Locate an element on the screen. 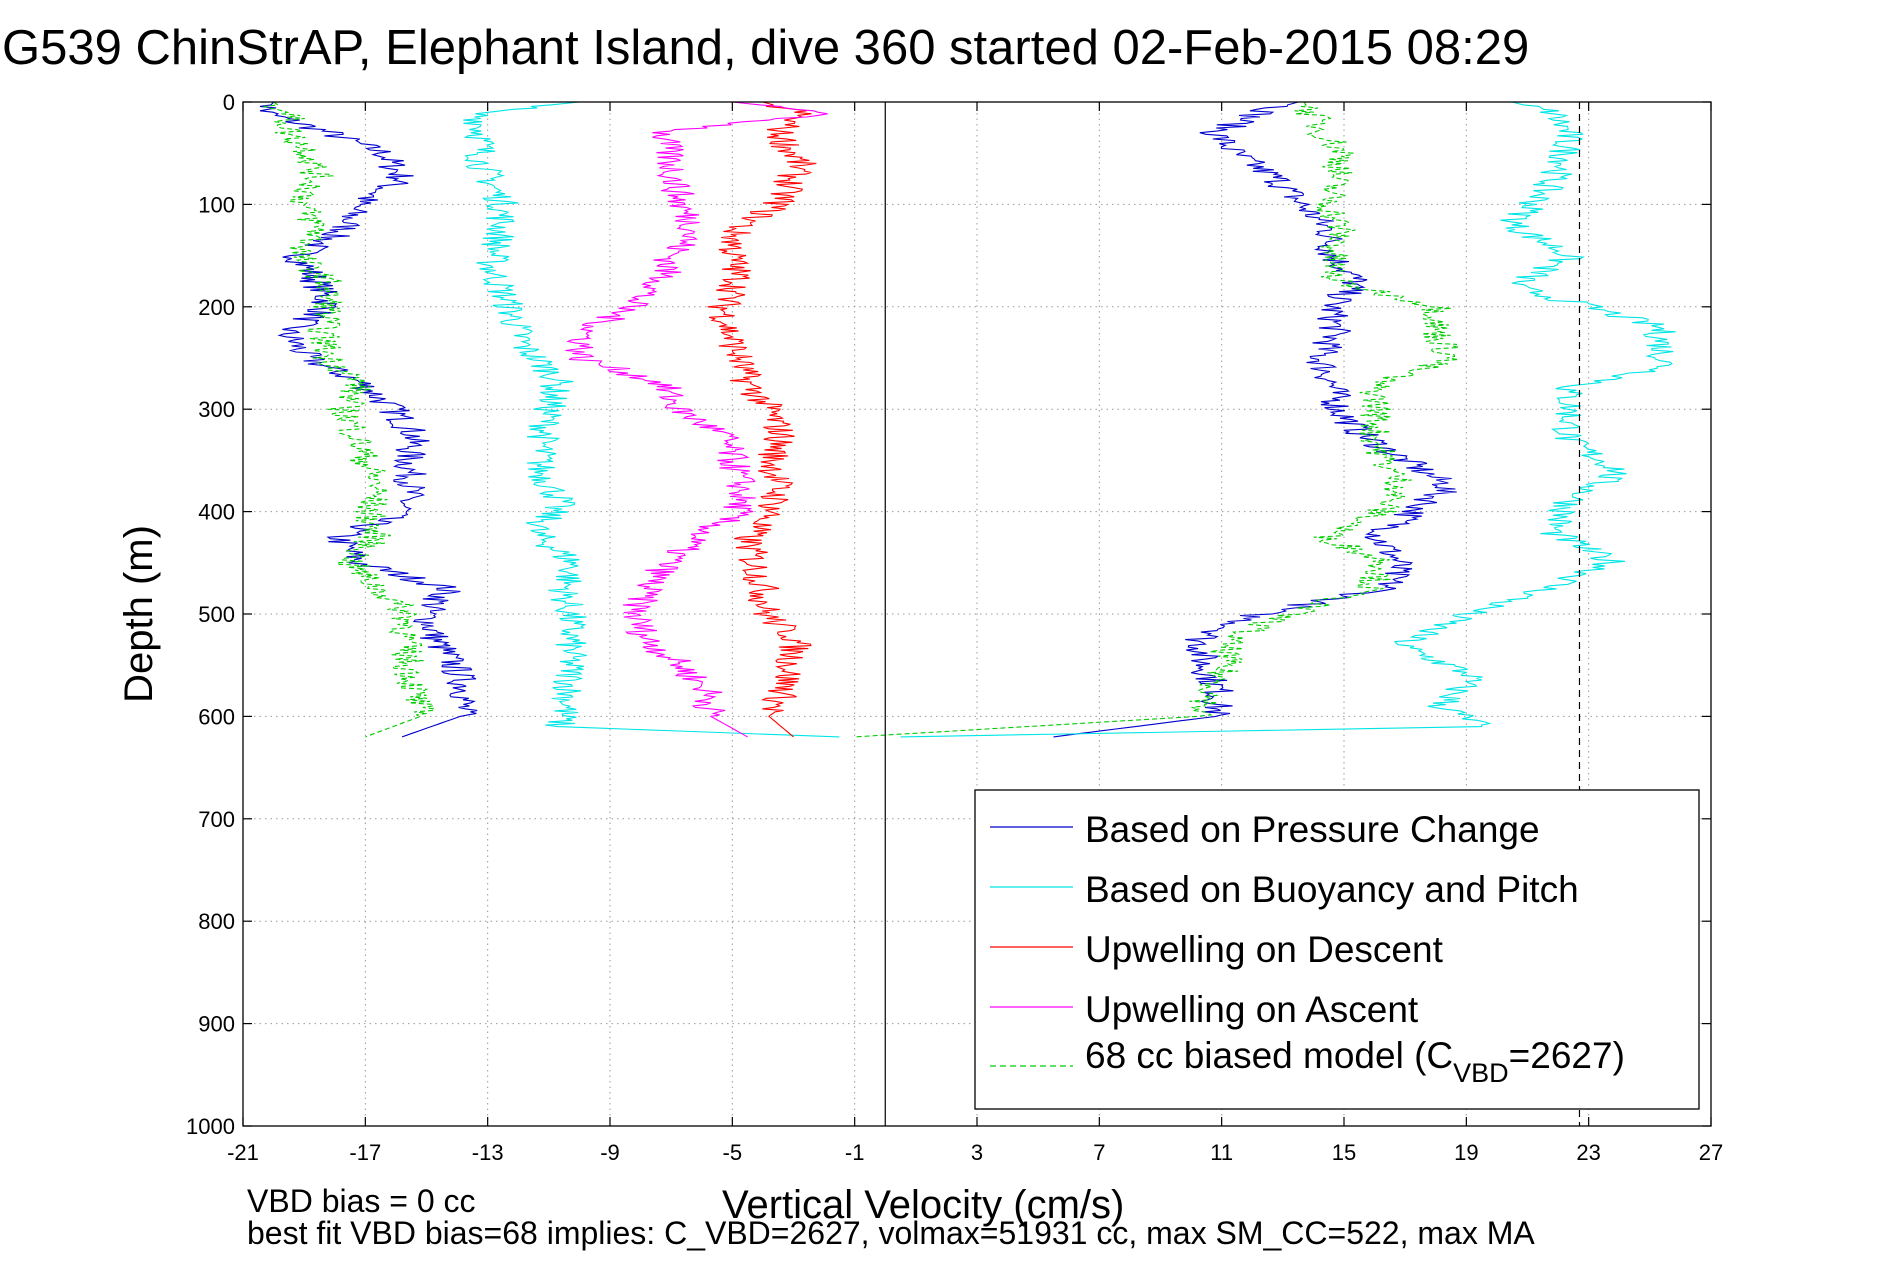 Image resolution: width=1891 pixels, height=1262 pixels. x-tick-label: -21 is located at coordinates (243, 1152).